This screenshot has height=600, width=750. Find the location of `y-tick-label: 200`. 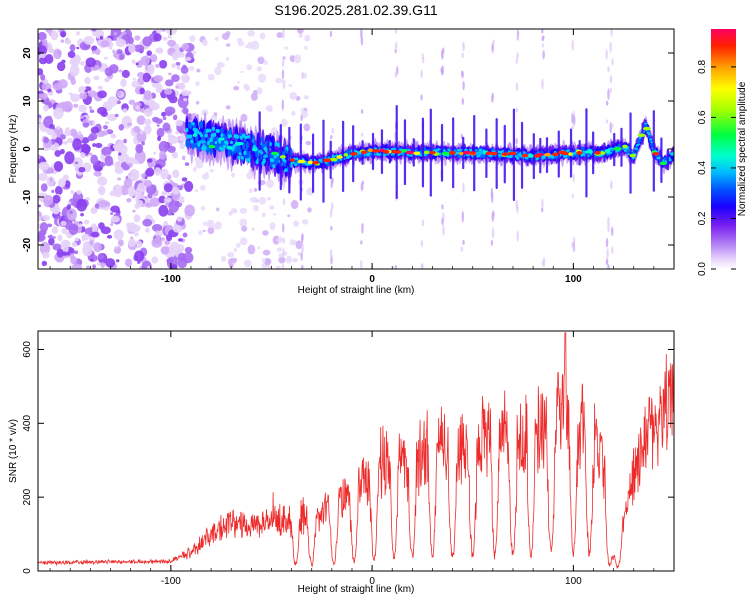

y-tick-label: 200 is located at coordinates (27, 496).